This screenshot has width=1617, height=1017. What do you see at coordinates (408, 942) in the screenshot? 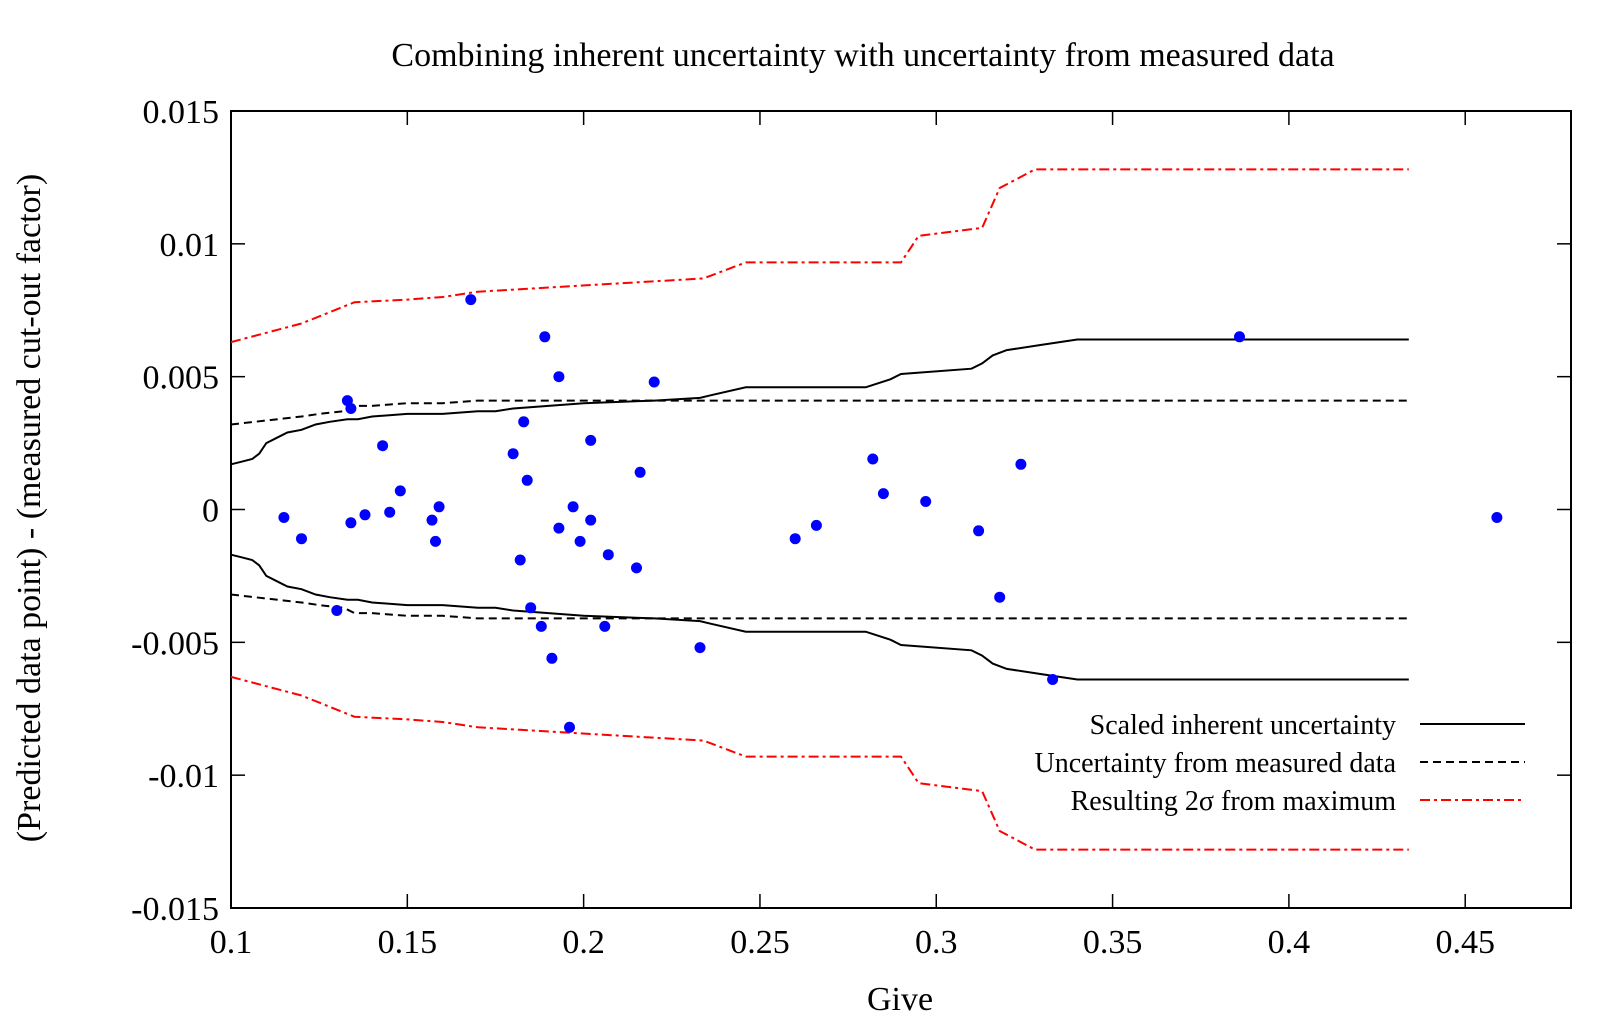
I see `x-tick-label: 0.15` at bounding box center [408, 942].